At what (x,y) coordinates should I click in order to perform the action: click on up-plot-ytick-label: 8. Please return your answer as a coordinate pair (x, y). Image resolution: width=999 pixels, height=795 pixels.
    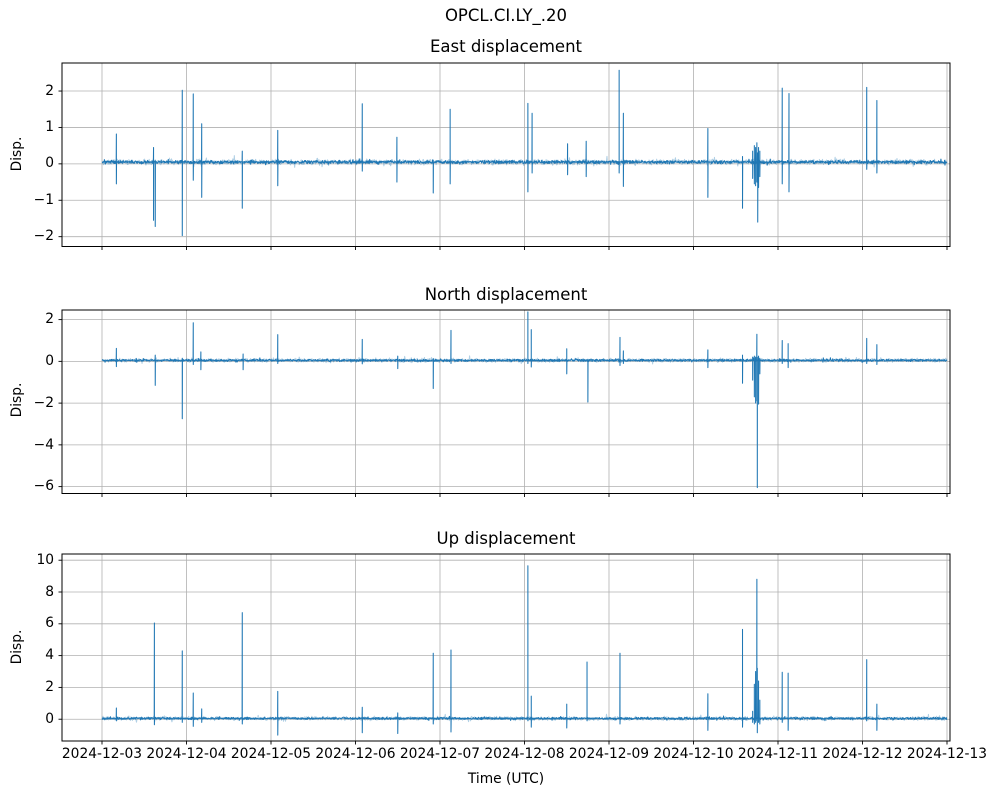
    Looking at the image, I should click on (49, 591).